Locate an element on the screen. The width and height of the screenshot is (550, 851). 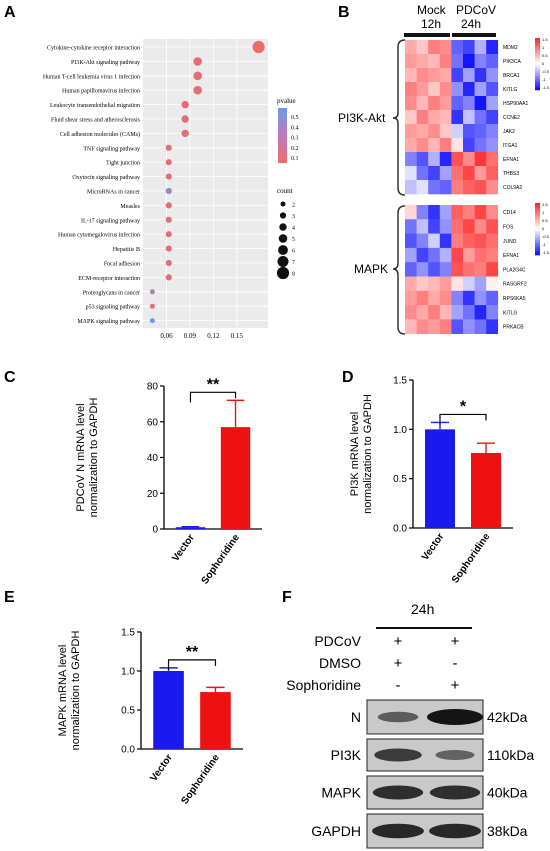
y-axis-title-line1: MAPK mRNA level is located at coordinates (63, 691).